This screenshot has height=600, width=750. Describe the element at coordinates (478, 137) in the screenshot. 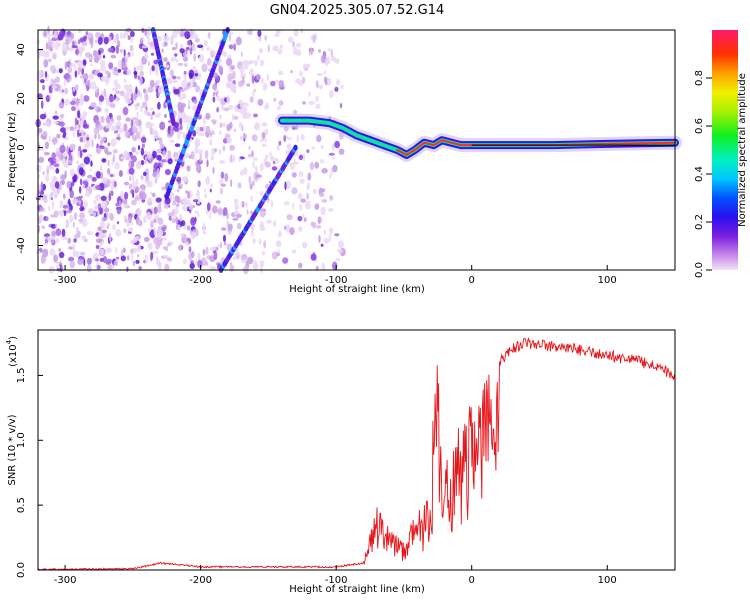

I see `spectrogram-main-track` at that location.